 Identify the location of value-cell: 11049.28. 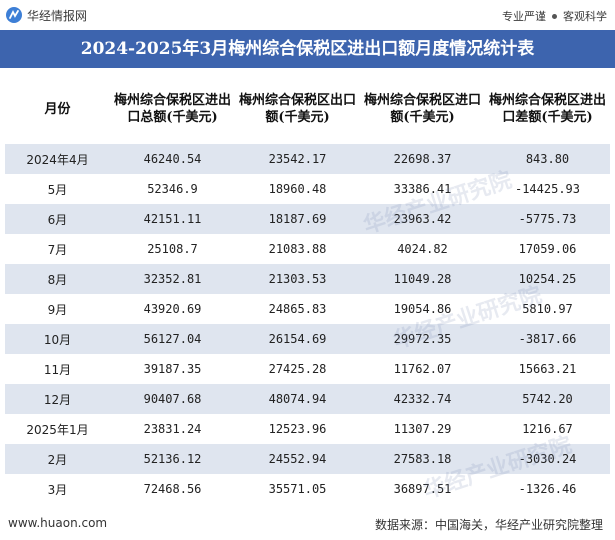
(422, 279).